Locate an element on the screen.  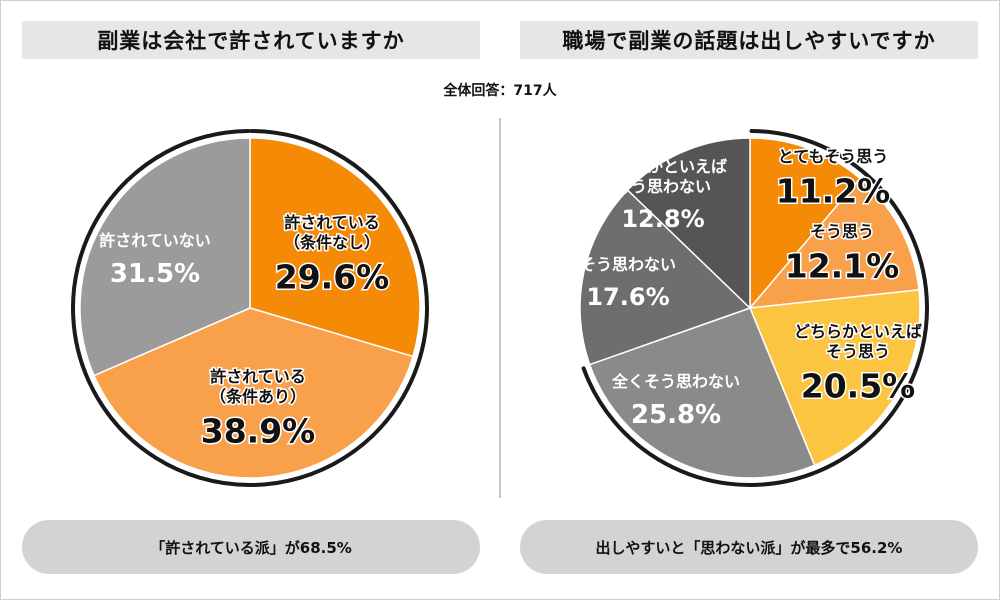
slice-label-group: 許されている（条件なし） 29.6% is located at coordinates (332, 255).